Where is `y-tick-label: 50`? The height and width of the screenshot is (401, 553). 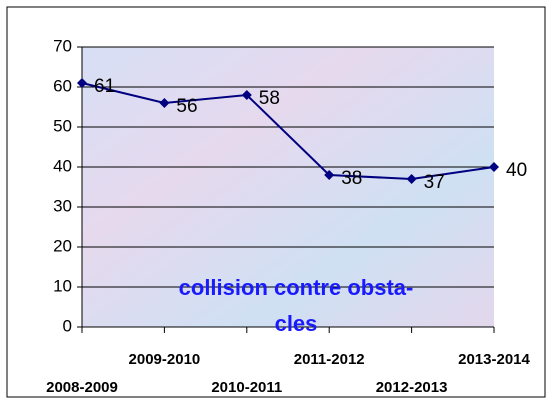
y-tick-label: 50 is located at coordinates (62, 125).